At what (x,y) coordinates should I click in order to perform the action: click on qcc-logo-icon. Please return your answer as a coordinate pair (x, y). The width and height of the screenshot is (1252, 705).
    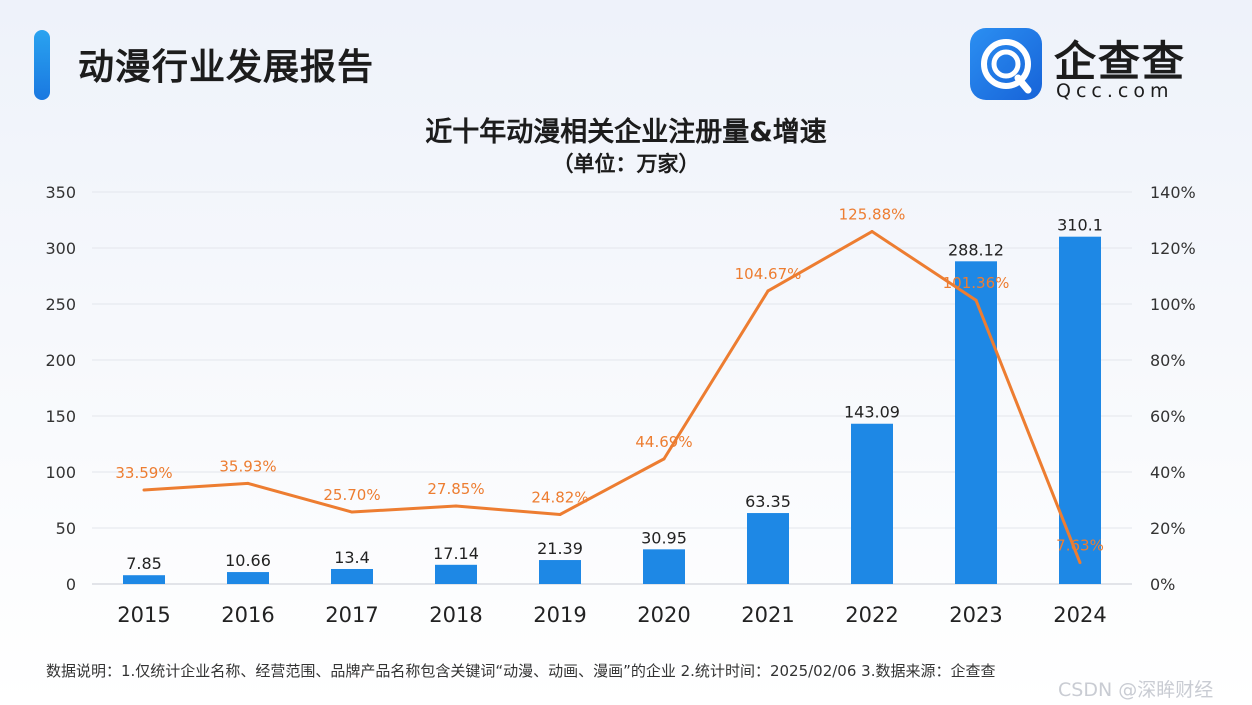
    Looking at the image, I should click on (1006, 64).